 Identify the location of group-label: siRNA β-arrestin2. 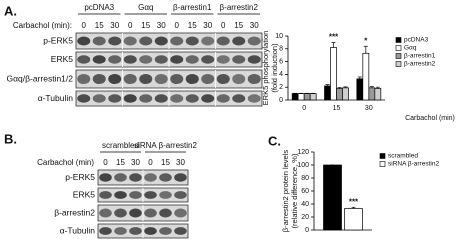
(165, 145).